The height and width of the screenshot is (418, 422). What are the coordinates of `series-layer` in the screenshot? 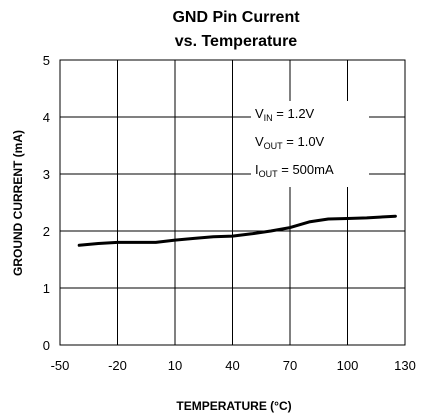 It's located at (237, 230).